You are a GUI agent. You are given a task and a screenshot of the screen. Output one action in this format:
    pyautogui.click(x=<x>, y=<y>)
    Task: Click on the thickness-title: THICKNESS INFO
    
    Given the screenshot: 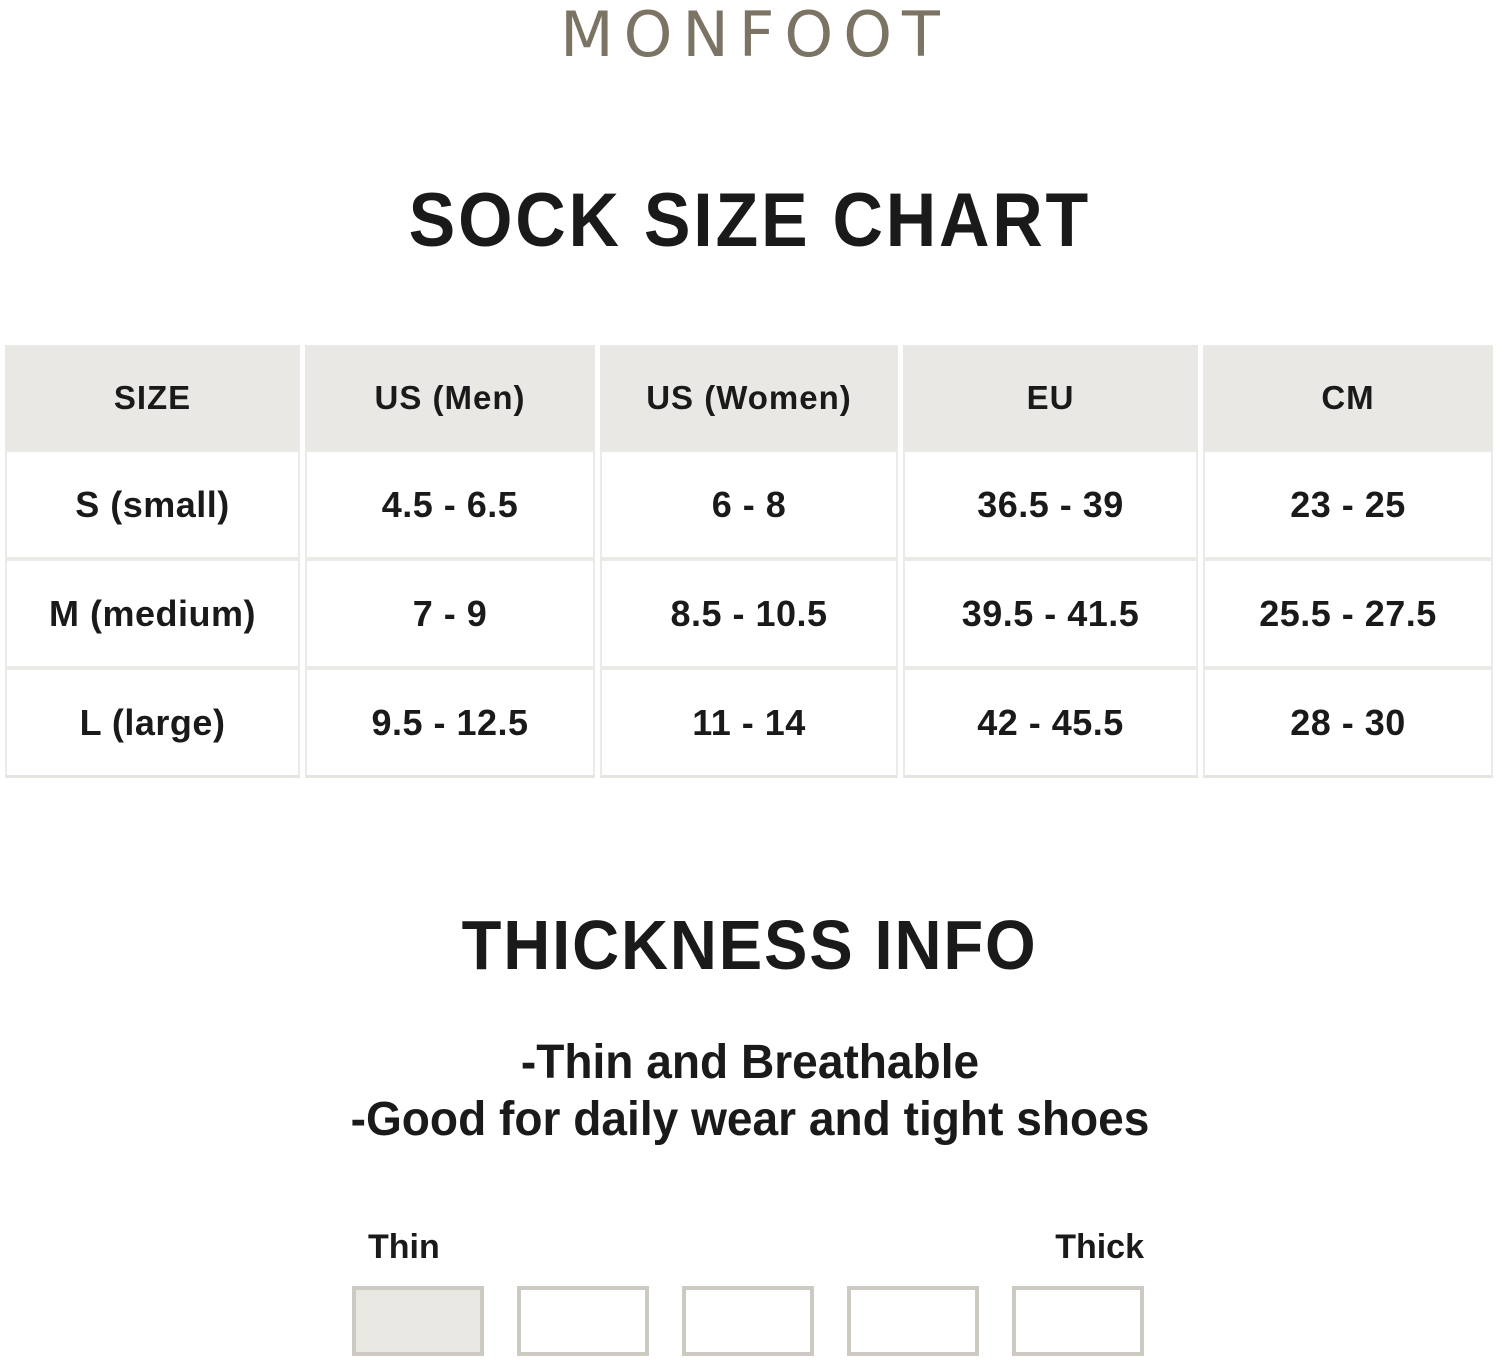 What is the action you would take?
    pyautogui.click(x=750, y=945)
    